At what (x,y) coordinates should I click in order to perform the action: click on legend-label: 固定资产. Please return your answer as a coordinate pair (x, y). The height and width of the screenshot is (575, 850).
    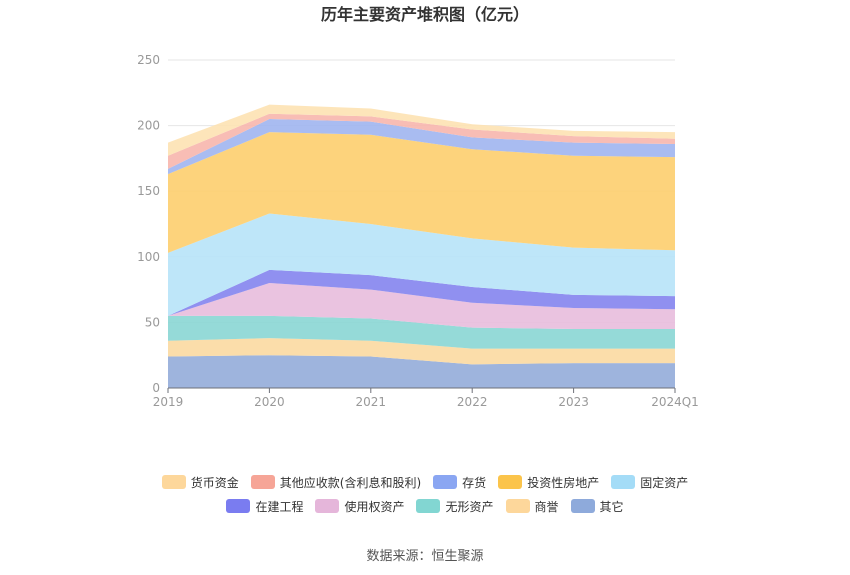
    Looking at the image, I should click on (664, 482).